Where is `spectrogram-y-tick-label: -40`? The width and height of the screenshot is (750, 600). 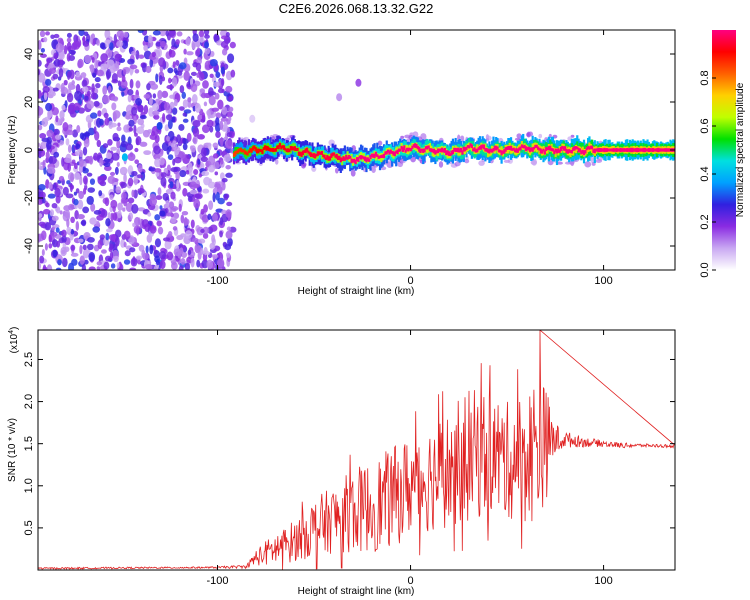 spectrogram-y-tick-label: -40 is located at coordinates (29, 246).